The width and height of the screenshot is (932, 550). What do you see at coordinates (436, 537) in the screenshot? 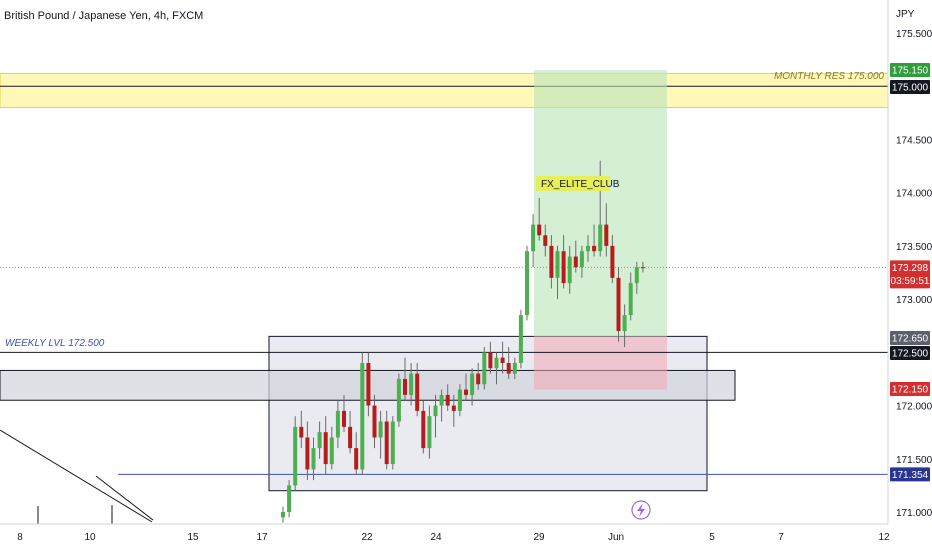
I see `time-tick-label: 24` at bounding box center [436, 537].